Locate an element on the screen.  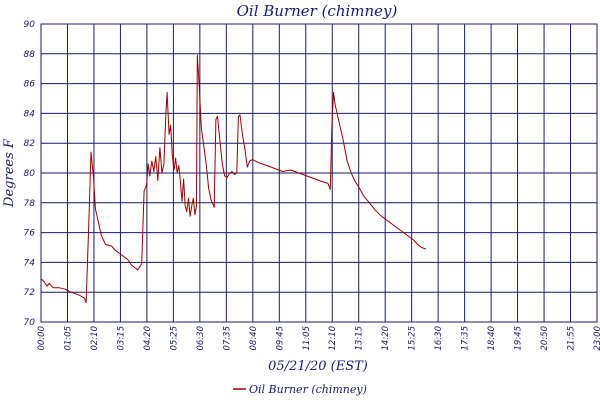
x-tick-label: 01:05 is located at coordinates (68, 338).